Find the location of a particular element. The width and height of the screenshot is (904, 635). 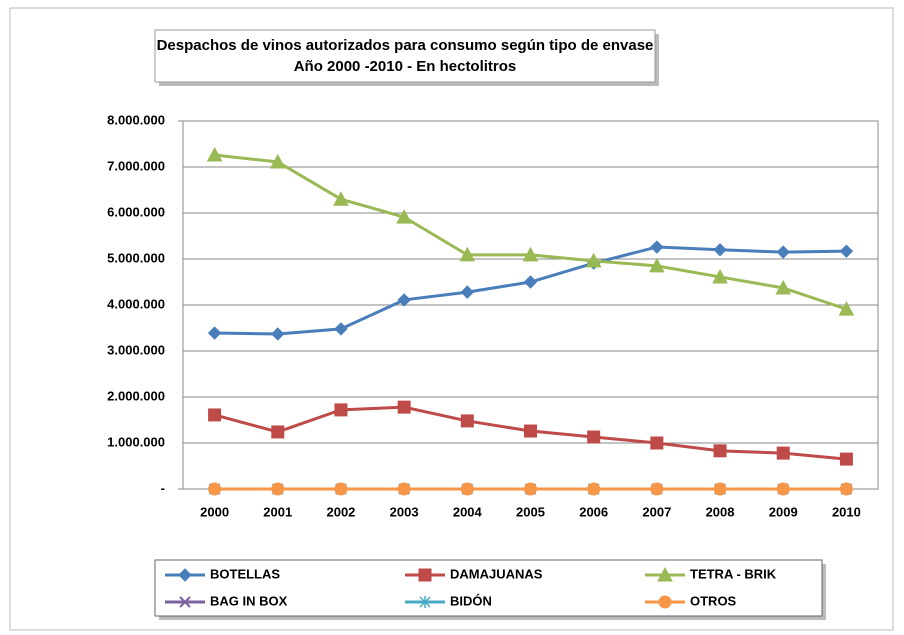

x-tick-label: 2007 is located at coordinates (656, 511).